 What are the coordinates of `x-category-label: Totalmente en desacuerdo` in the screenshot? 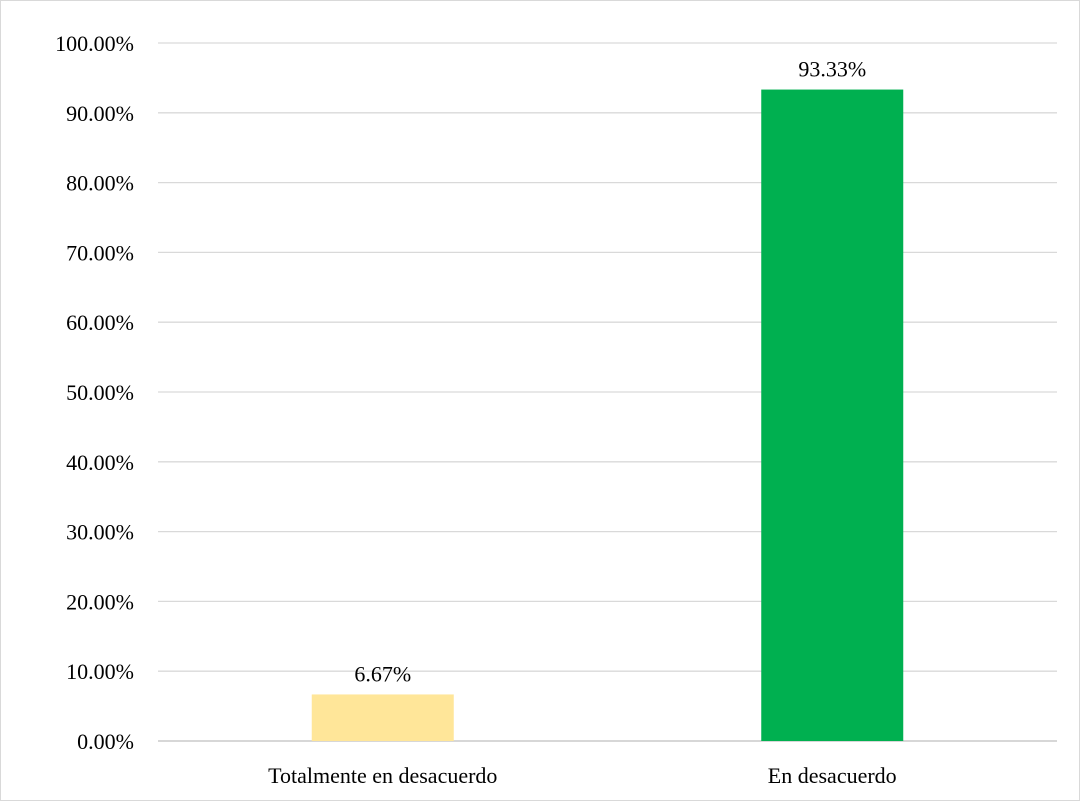 It's located at (382, 775).